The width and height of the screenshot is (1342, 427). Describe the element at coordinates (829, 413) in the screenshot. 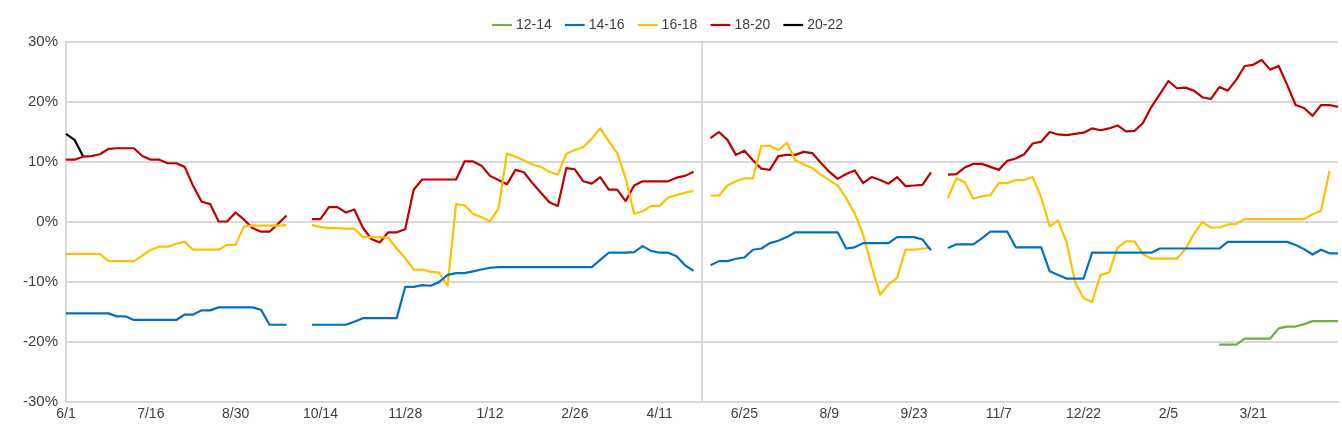

I see `x-tick-label: 8/9` at that location.